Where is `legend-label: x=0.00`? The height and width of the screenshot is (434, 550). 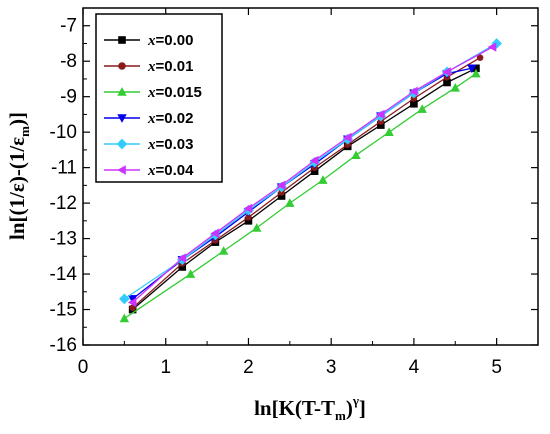
legend-label: x=0.00 is located at coordinates (170, 40).